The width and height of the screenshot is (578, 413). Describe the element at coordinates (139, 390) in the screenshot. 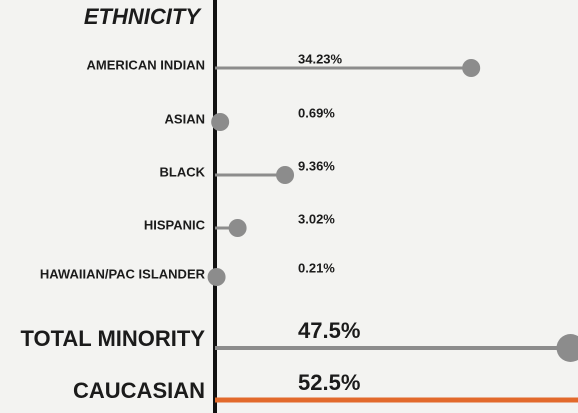

I see `category-label: CAUCASIAN` at that location.